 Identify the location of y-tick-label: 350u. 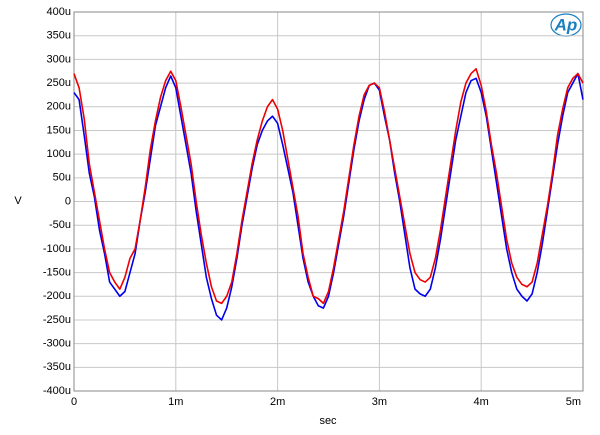
(59, 36).